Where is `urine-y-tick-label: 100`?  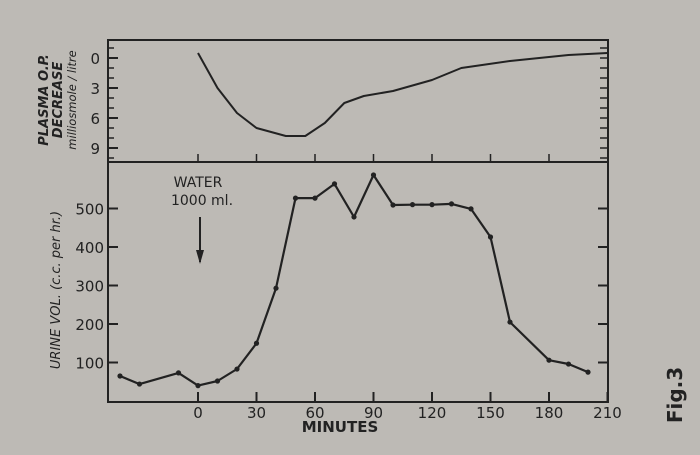
urine-y-tick-label: 100 is located at coordinates (89, 364).